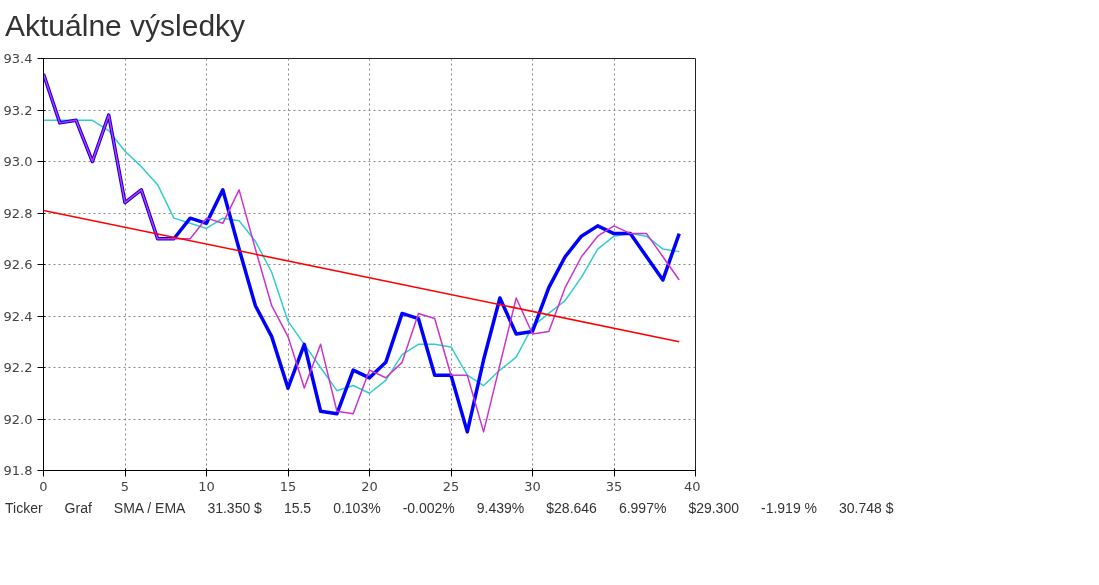 The width and height of the screenshot is (1099, 585). What do you see at coordinates (357, 507) in the screenshot?
I see `text: 0.103%` at bounding box center [357, 507].